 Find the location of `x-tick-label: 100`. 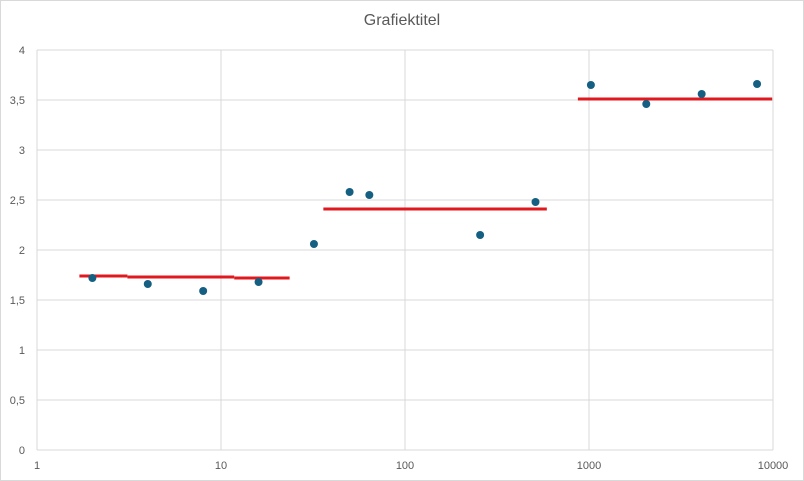

x-tick-label: 100 is located at coordinates (405, 466).